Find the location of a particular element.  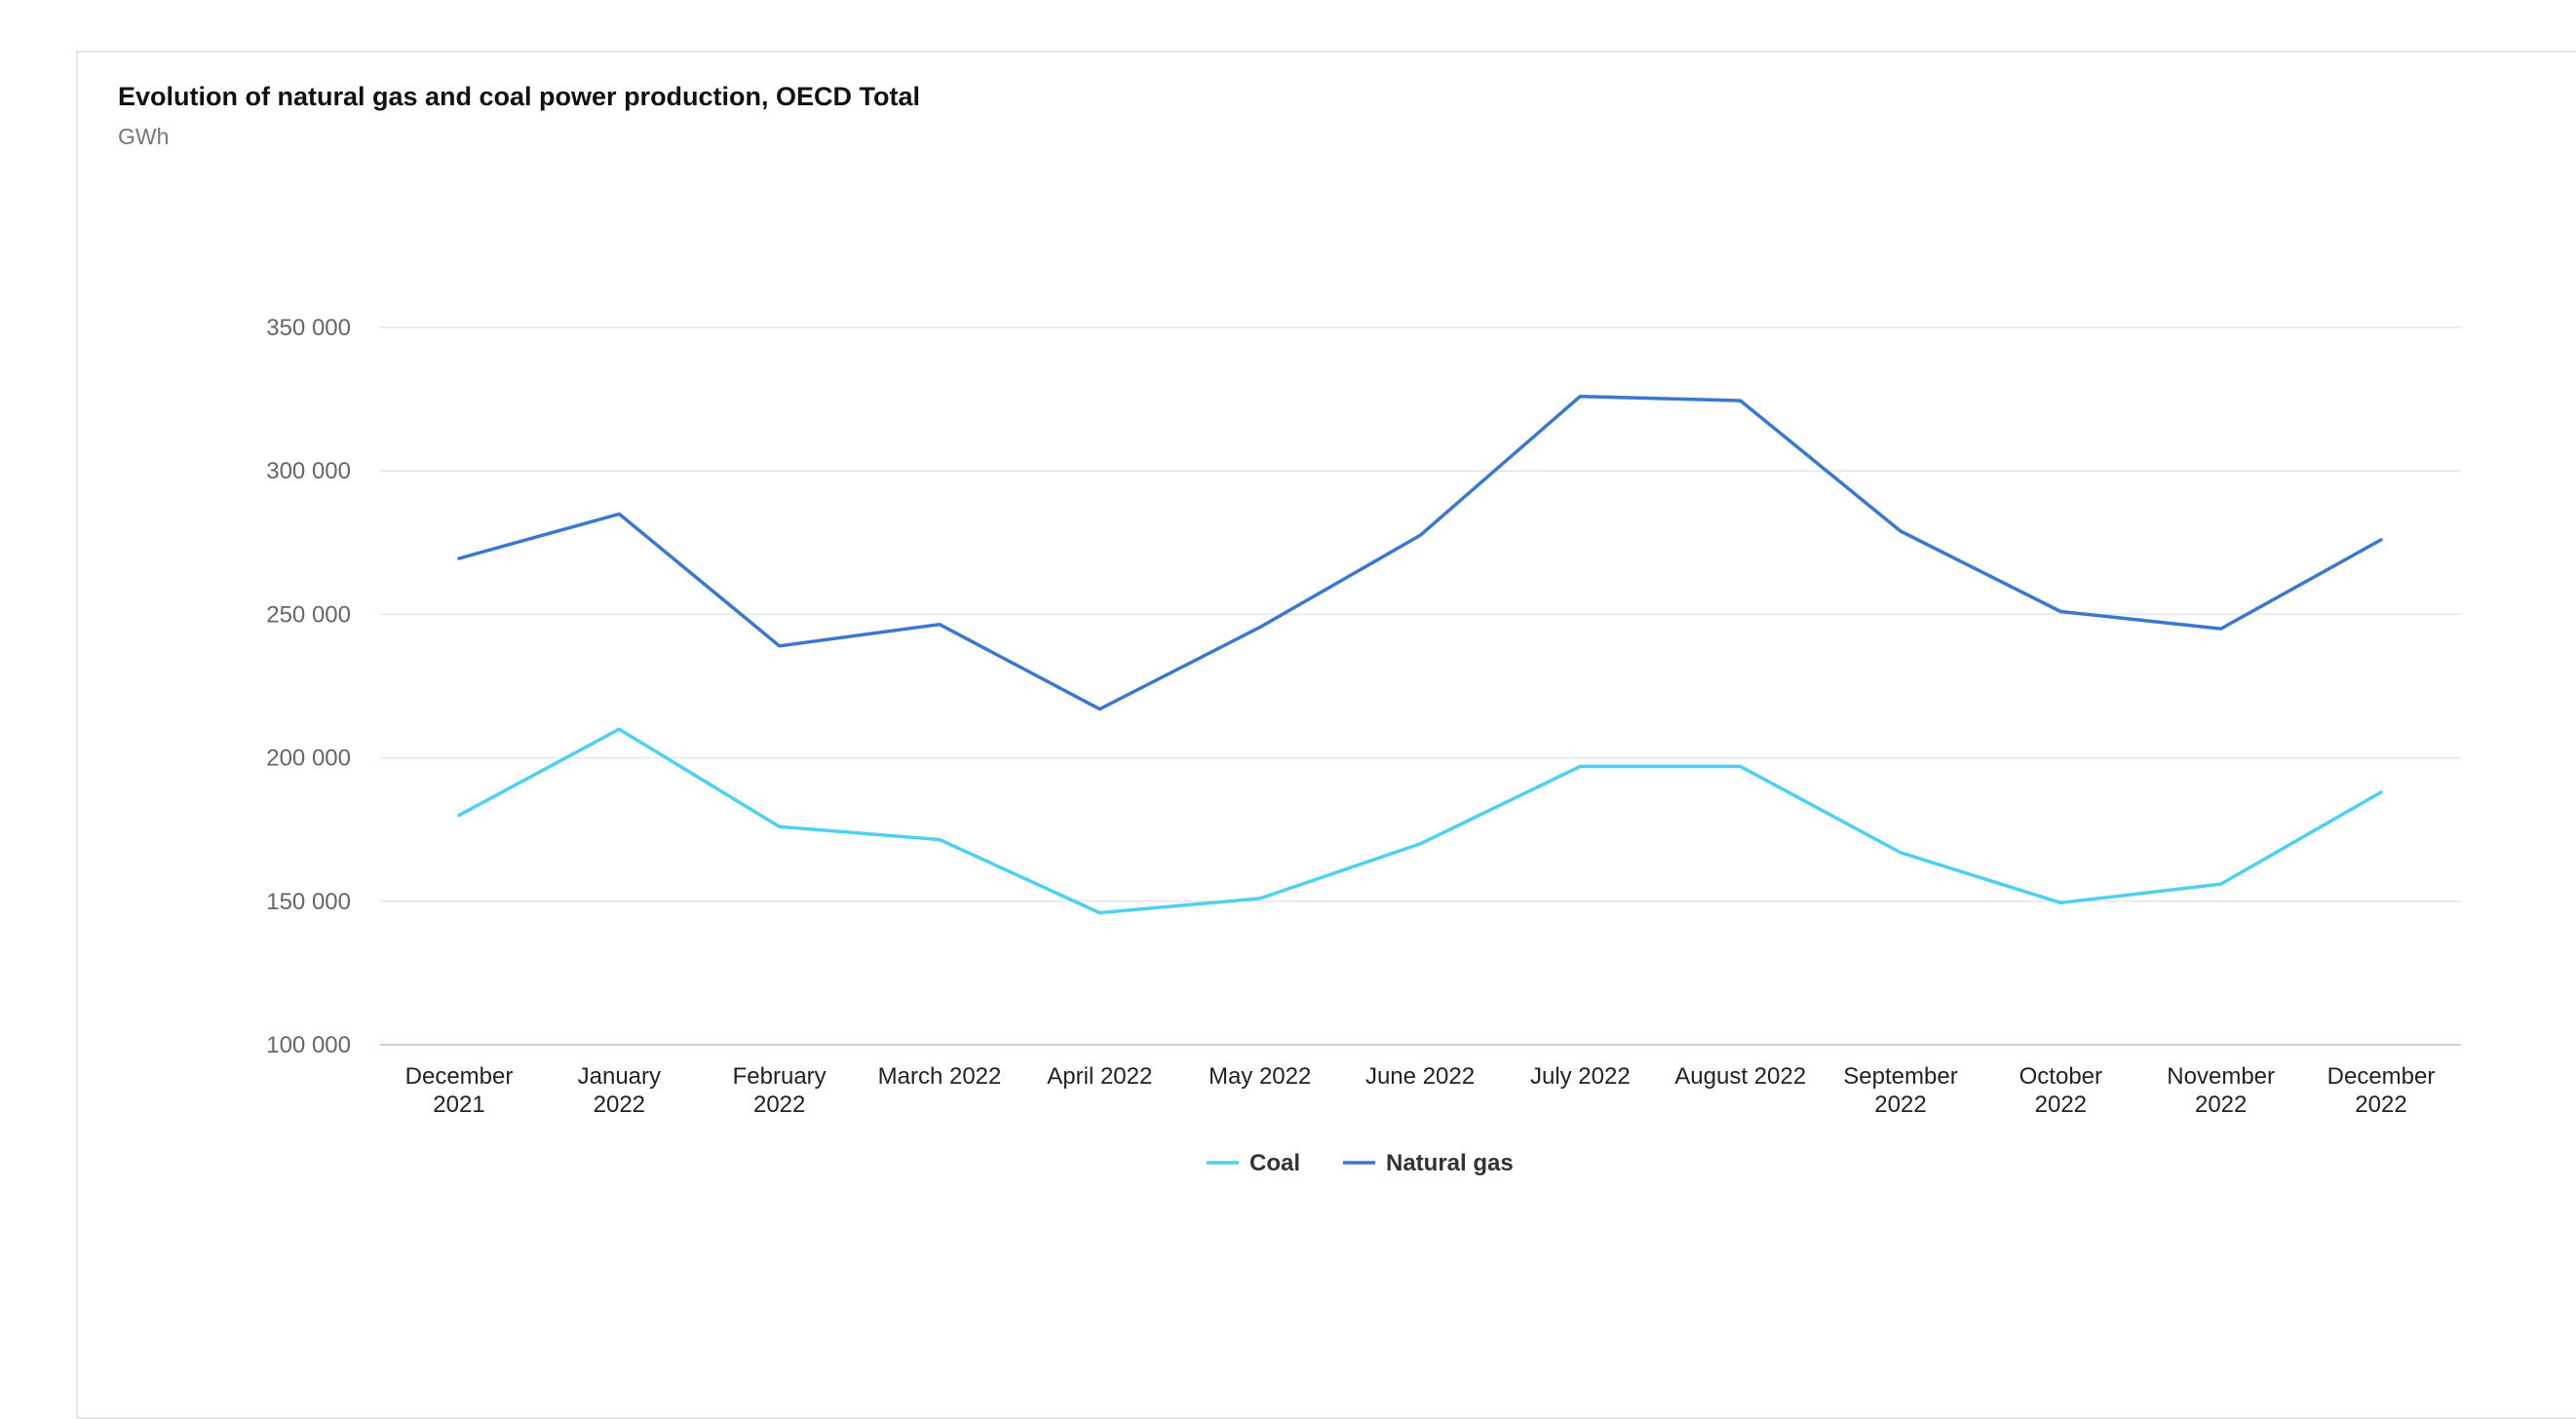

y-tick-label: 350 000 is located at coordinates (308, 328).